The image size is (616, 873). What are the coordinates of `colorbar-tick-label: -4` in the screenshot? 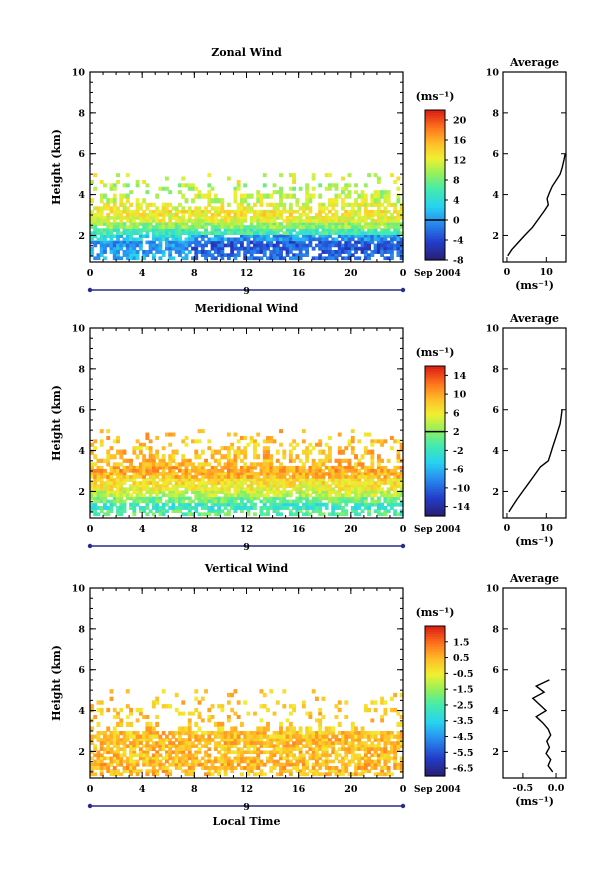 It's located at (458, 241).